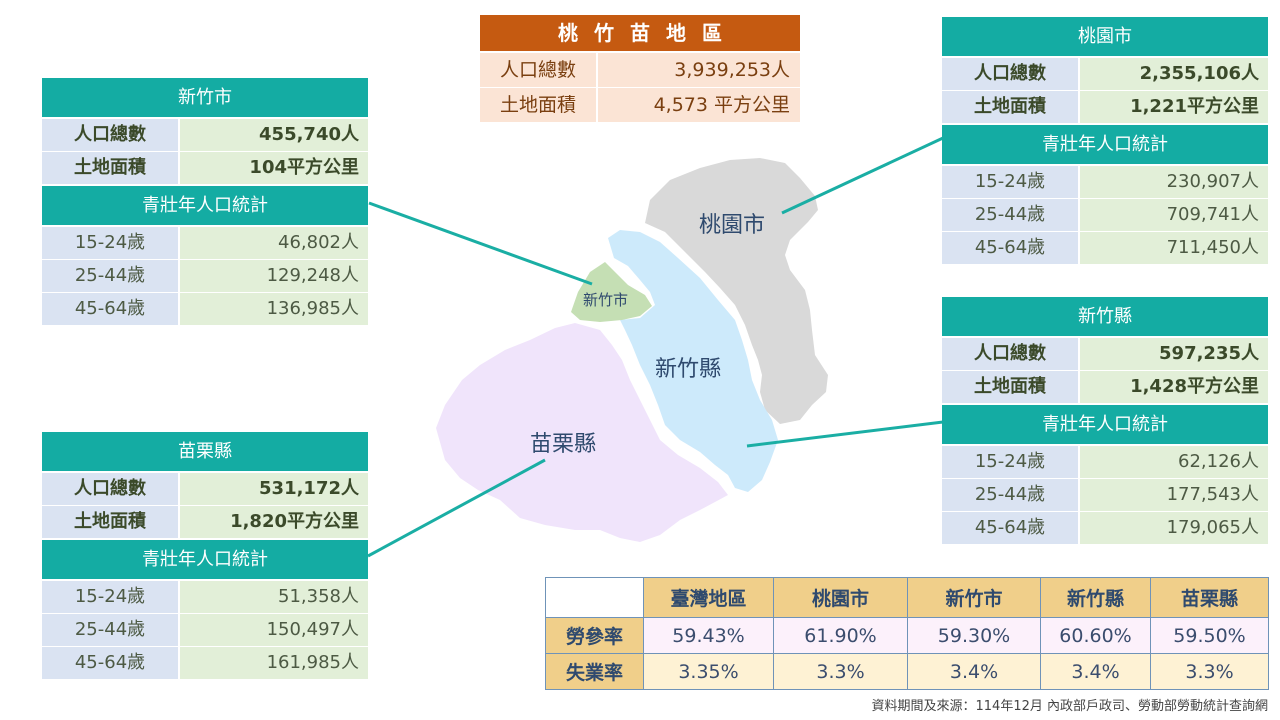 The height and width of the screenshot is (720, 1280). What do you see at coordinates (274, 597) in the screenshot?
I see `age-value: 51,358人` at bounding box center [274, 597].